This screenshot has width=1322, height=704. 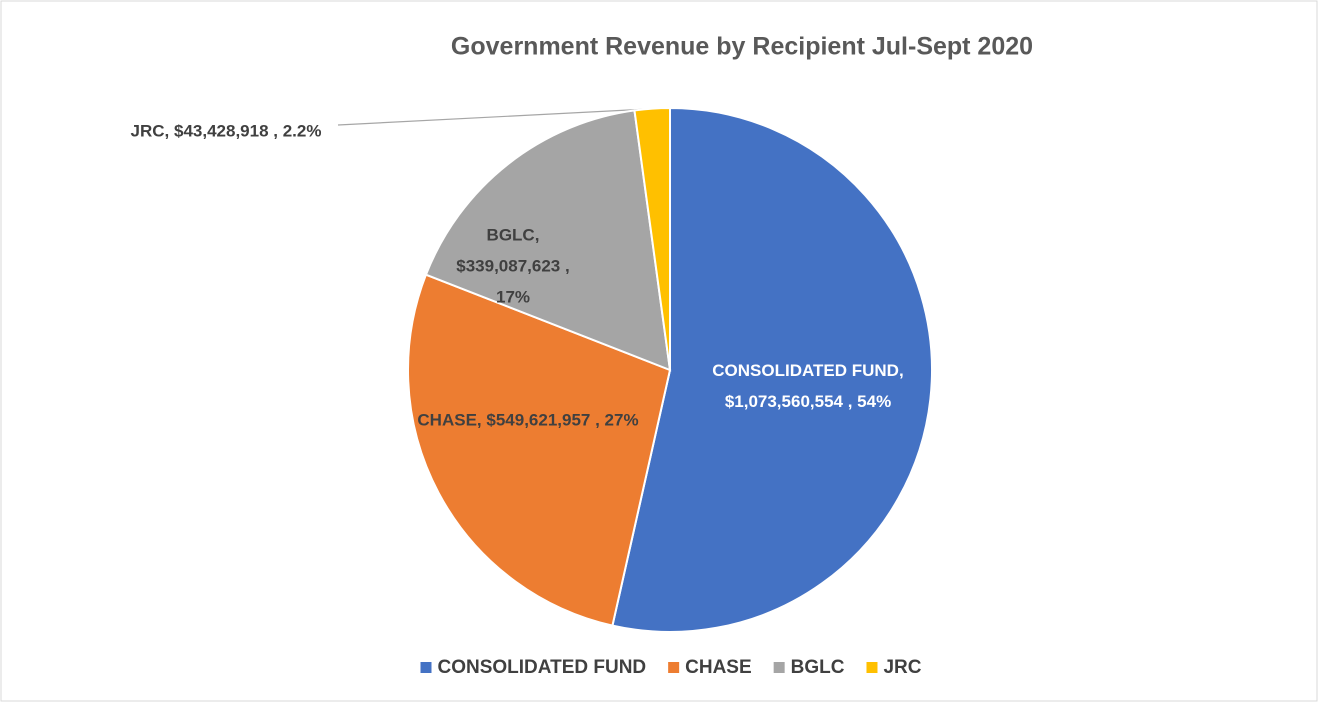 I want to click on label-value: $339,087,623, so click(x=508, y=266).